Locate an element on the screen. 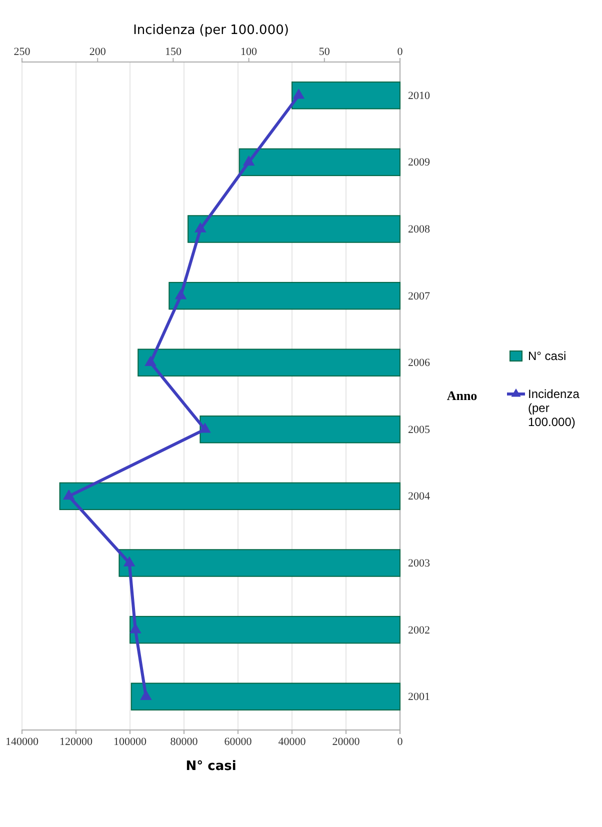 The image size is (602, 827). x-tick-label: 120000 is located at coordinates (76, 742).